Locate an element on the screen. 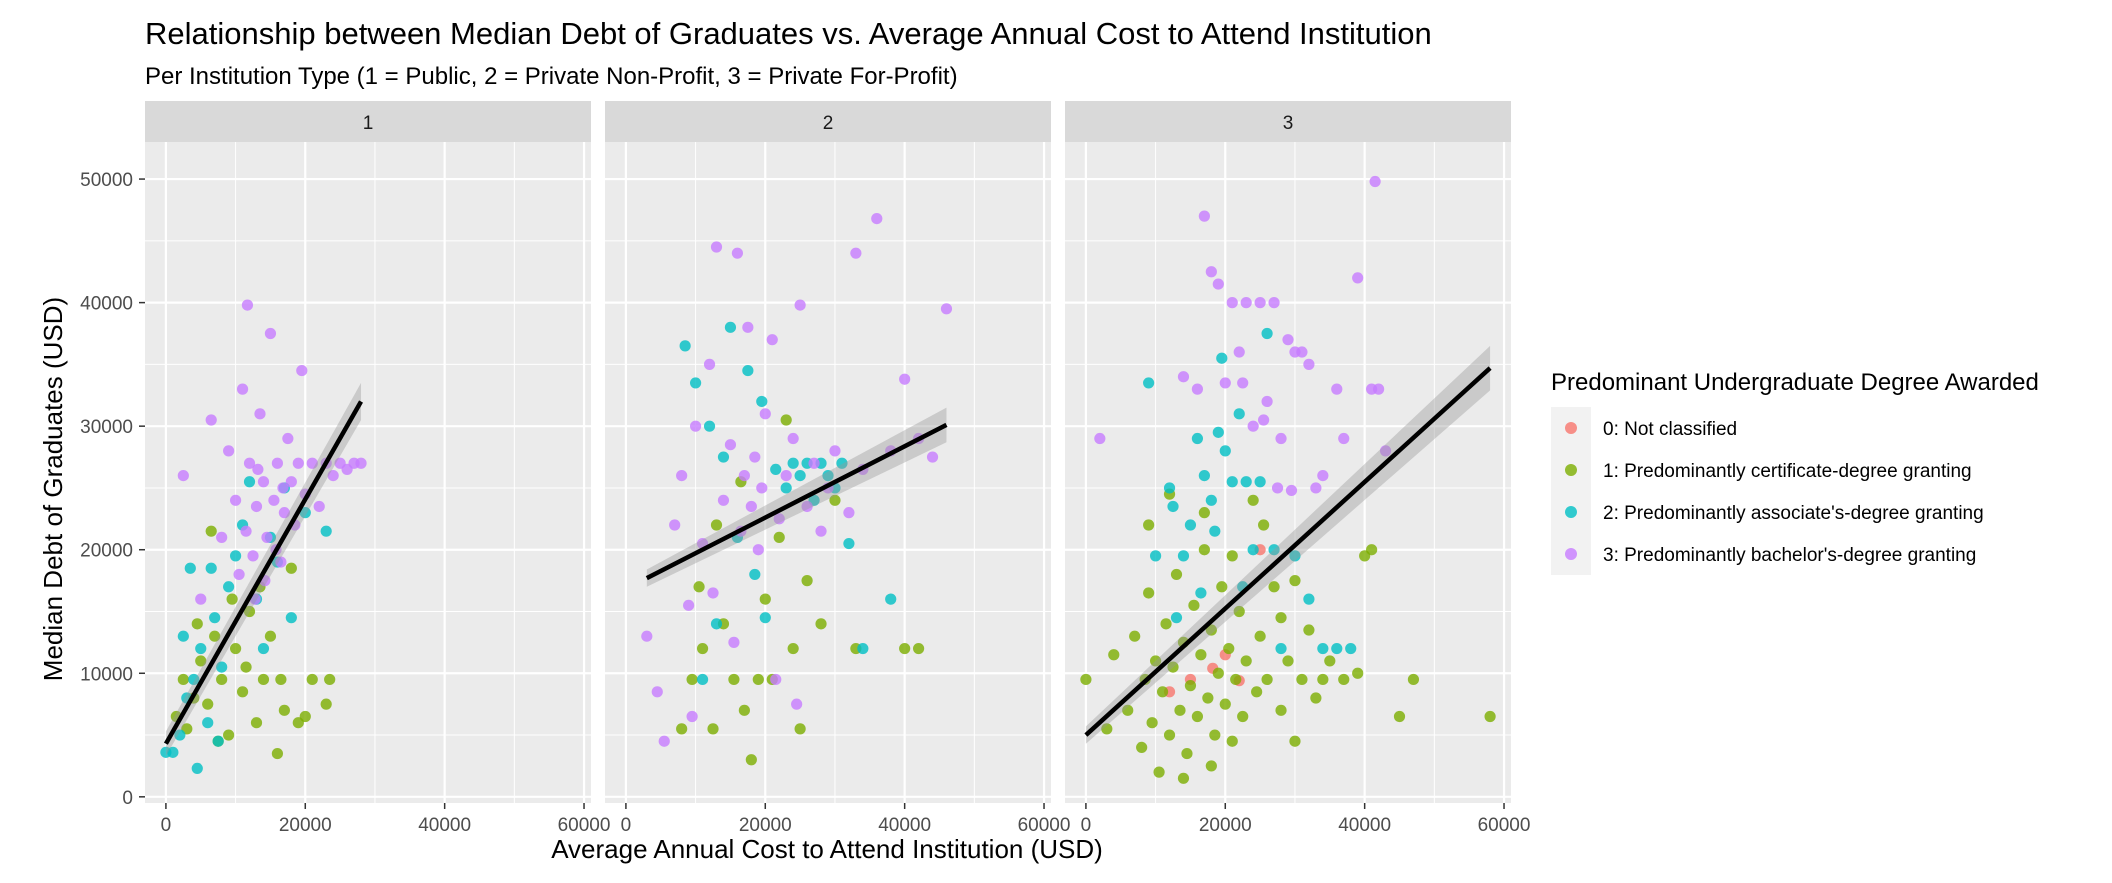  facet-strip is located at coordinates (1288, 121).